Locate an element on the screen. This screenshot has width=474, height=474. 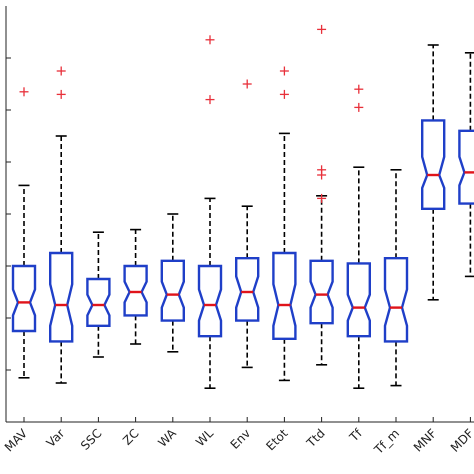
box-group-ssc is located at coordinates (98, 294).